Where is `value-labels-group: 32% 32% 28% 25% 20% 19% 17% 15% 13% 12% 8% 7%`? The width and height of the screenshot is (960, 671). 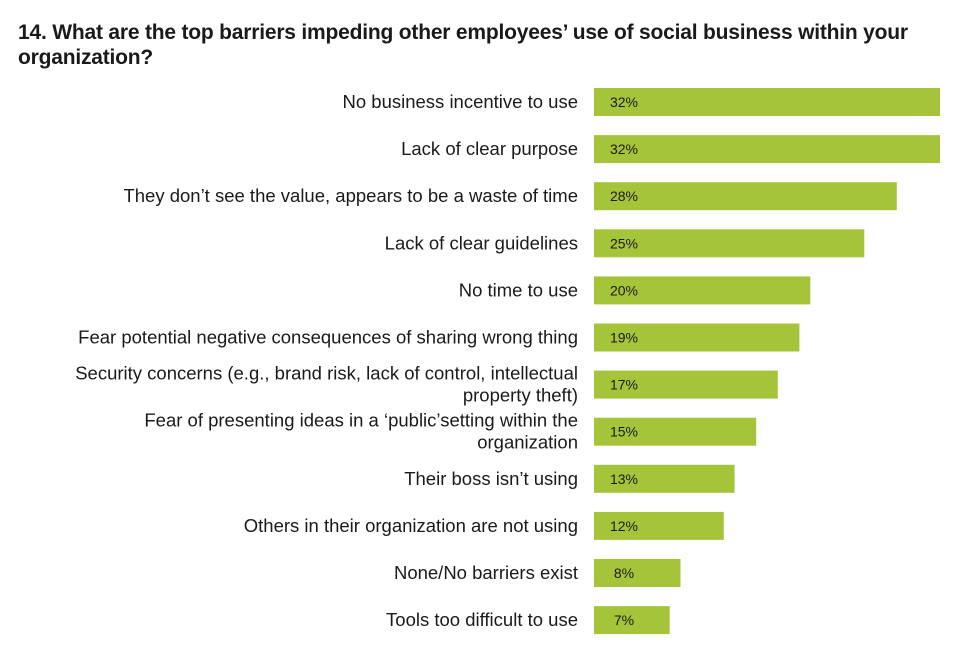 value-labels-group: 32% 32% 28% 25% 20% 19% 17% 15% 13% 12% 8% 7% is located at coordinates (624, 361).